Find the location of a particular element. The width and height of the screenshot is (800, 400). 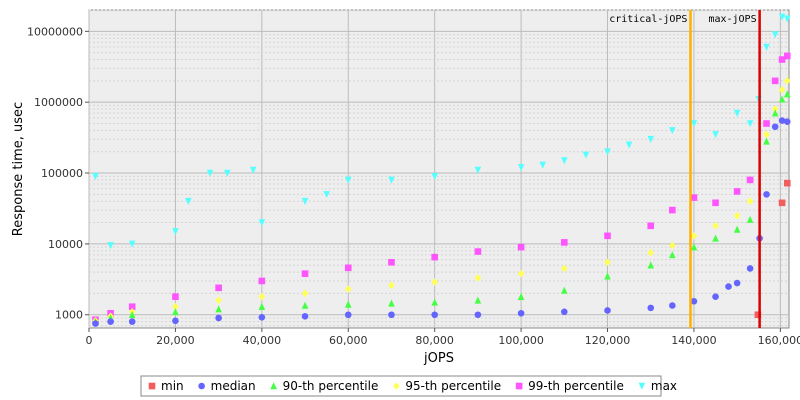

legend-label-median: median is located at coordinates (233, 386).